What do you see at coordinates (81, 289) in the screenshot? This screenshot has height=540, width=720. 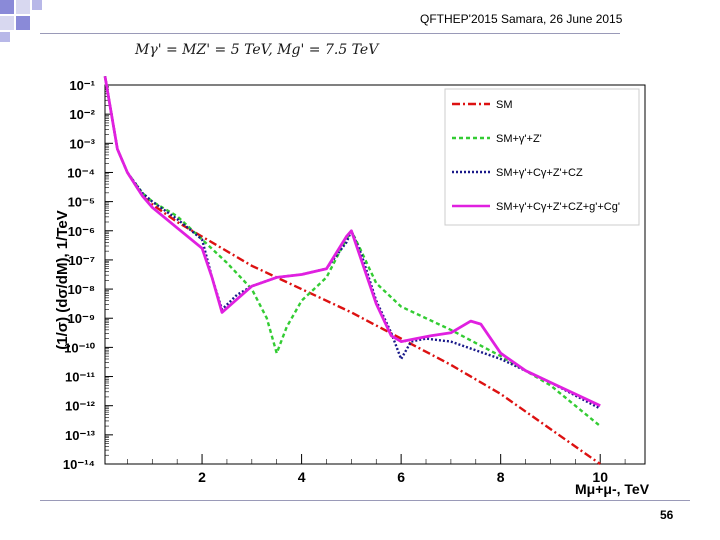 I see `y-tick-label: 10⁻⁸` at bounding box center [81, 289].